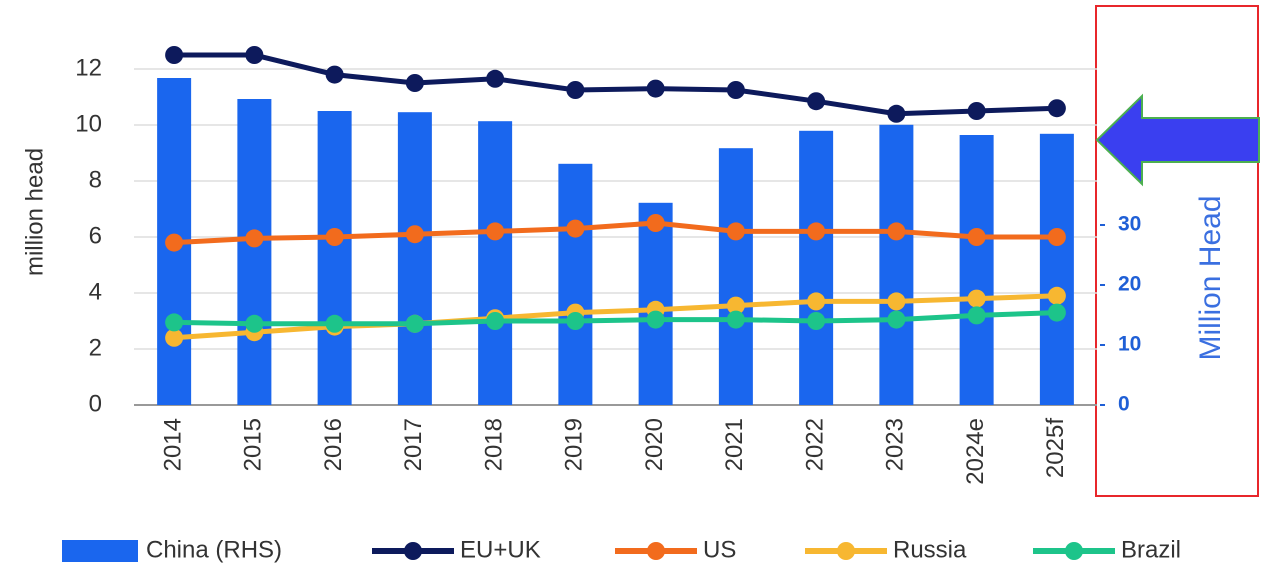  What do you see at coordinates (95, 179) in the screenshot?
I see `y-tick-label: 8` at bounding box center [95, 179].